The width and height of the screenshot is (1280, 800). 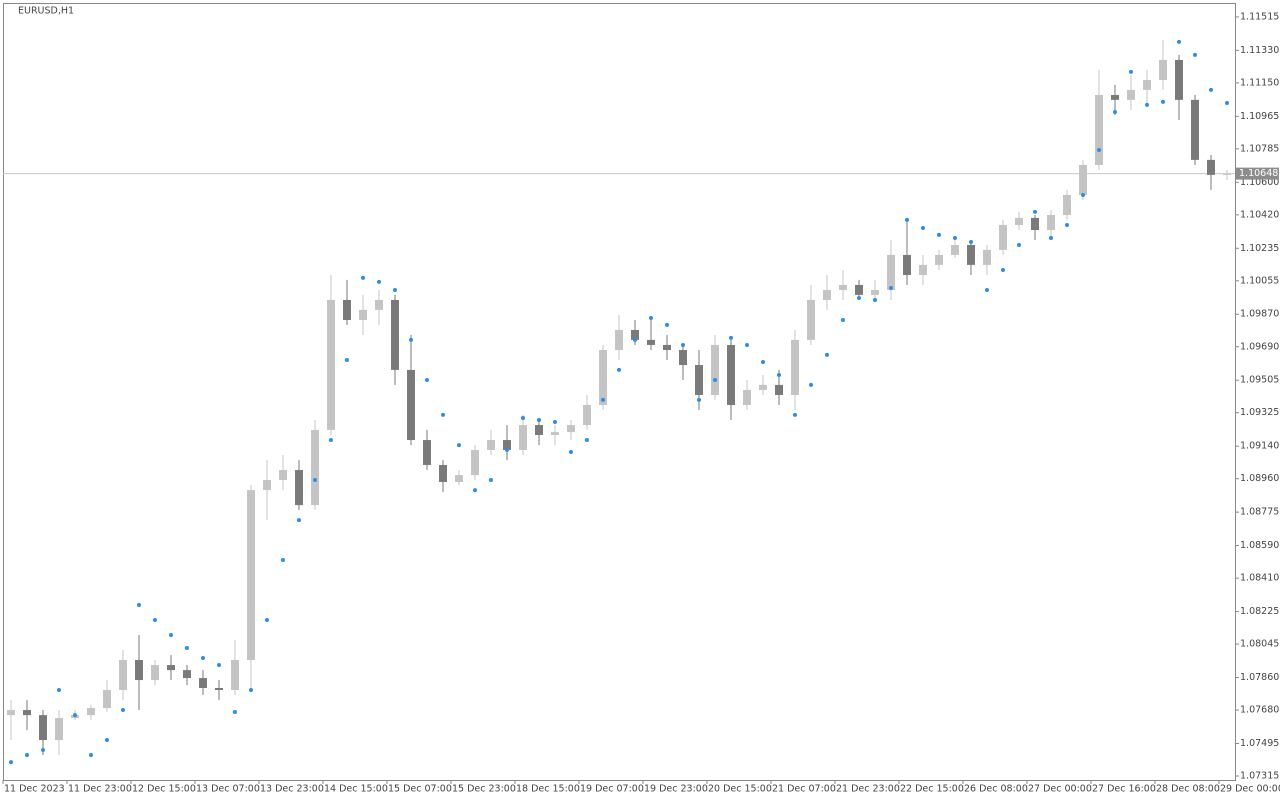 I want to click on y-tick-label: 1.09505, so click(x=1259, y=380).